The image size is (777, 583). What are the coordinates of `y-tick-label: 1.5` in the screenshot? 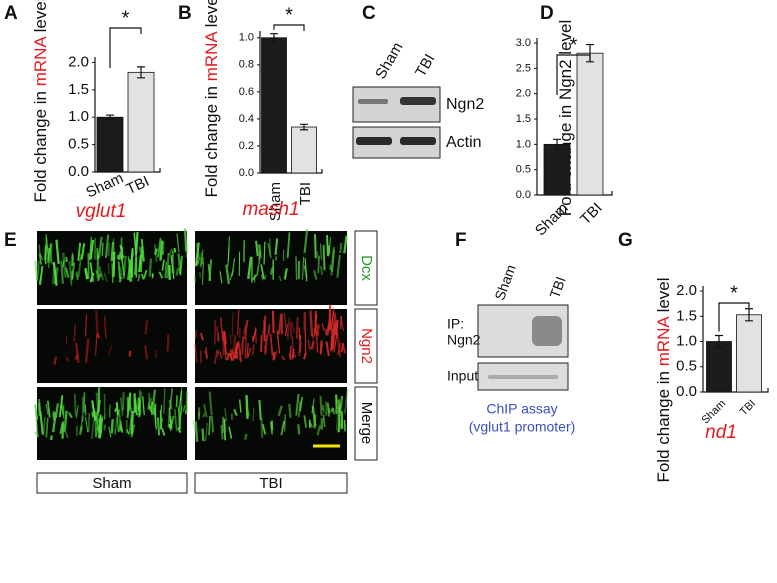 It's located at (78, 89).